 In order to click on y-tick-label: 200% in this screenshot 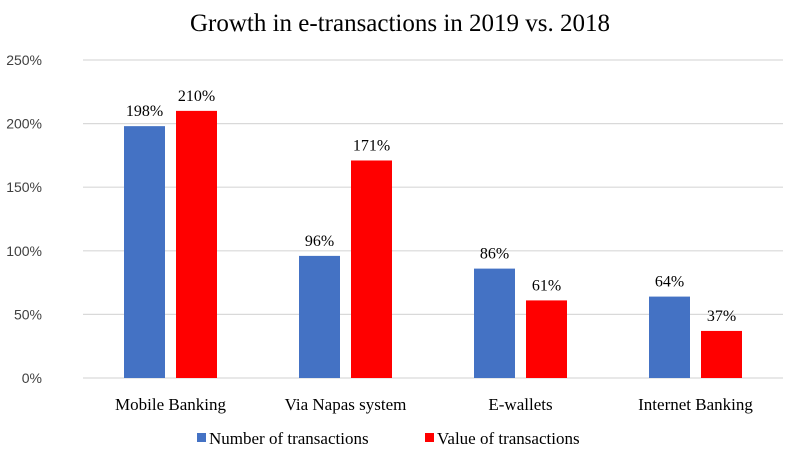, I will do `click(24, 124)`.